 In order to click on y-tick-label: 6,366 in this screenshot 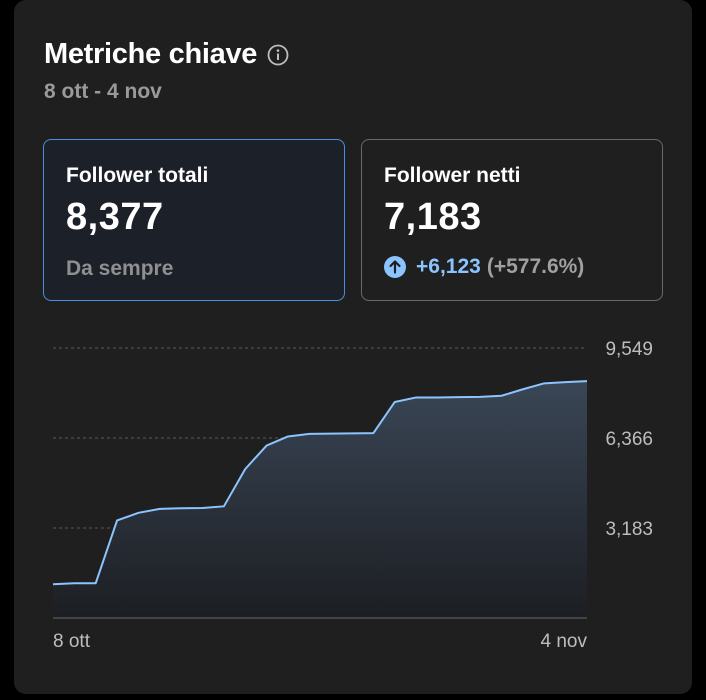, I will do `click(629, 439)`.